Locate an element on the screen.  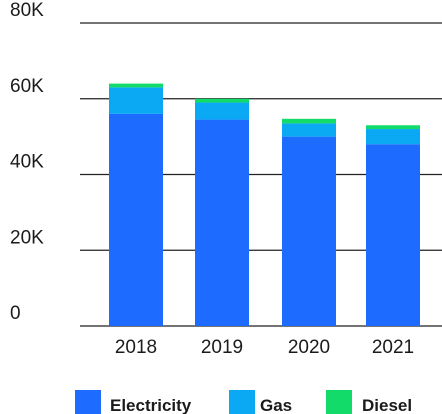
y-tick-label: 0 is located at coordinates (15, 313).